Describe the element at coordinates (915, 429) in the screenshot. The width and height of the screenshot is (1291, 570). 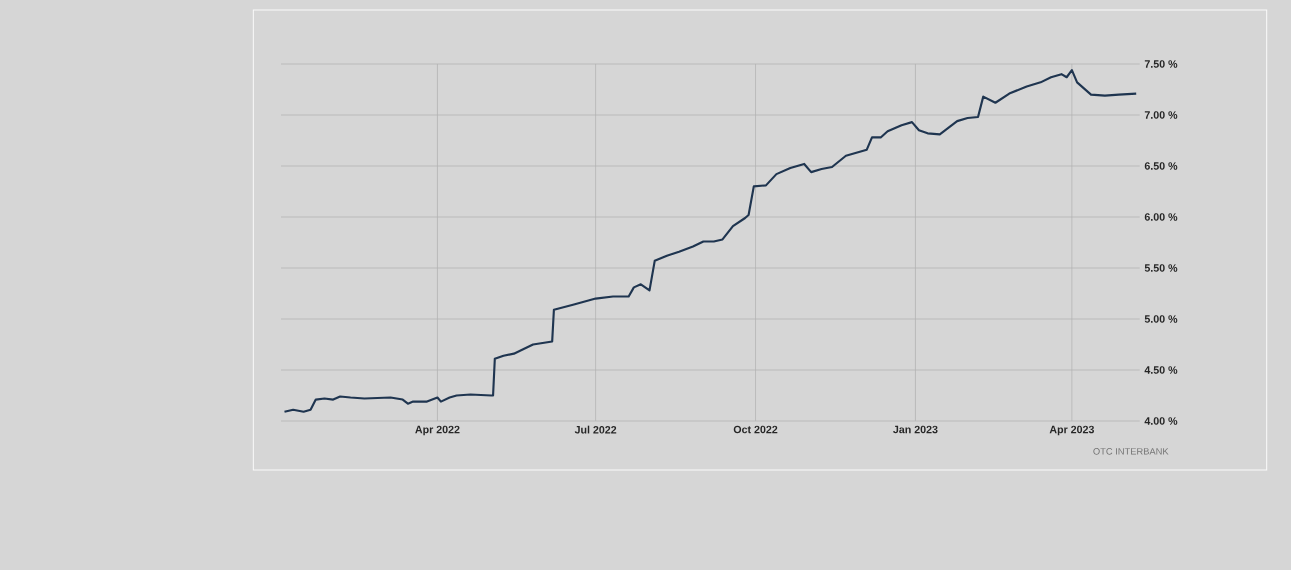
I see `x-tick-label: Jan 2023` at that location.